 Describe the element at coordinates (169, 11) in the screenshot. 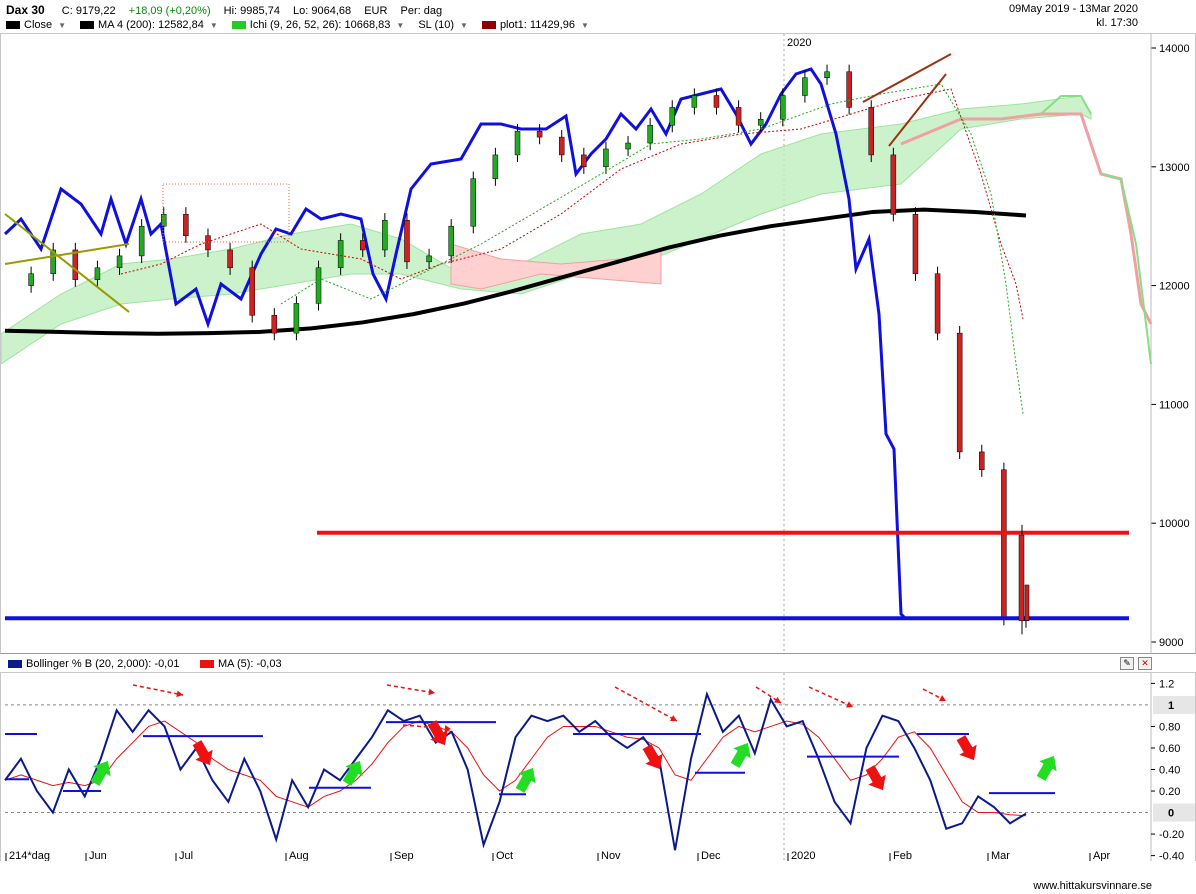

I see `change-value: +18,09 (+0,20%)` at that location.